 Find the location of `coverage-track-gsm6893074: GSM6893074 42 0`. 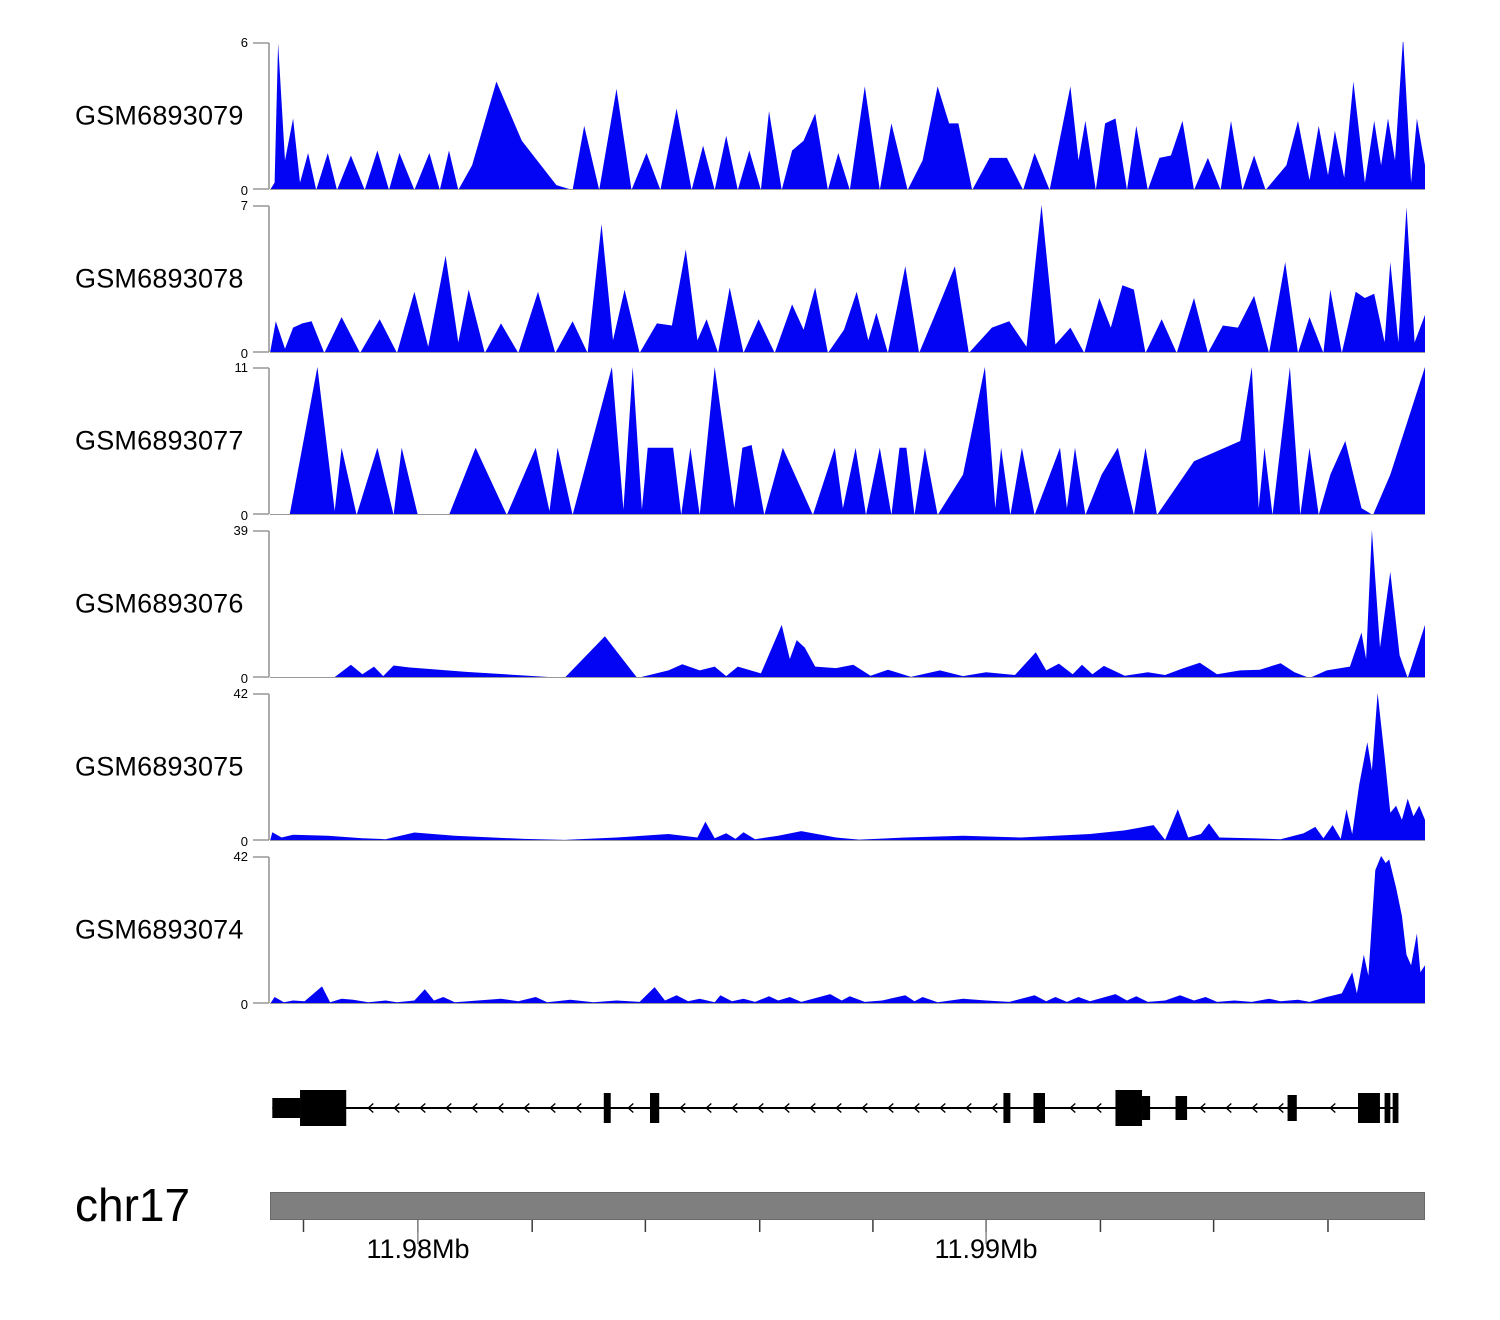

coverage-track-gsm6893074: GSM6893074 42 0 is located at coordinates (750, 930).